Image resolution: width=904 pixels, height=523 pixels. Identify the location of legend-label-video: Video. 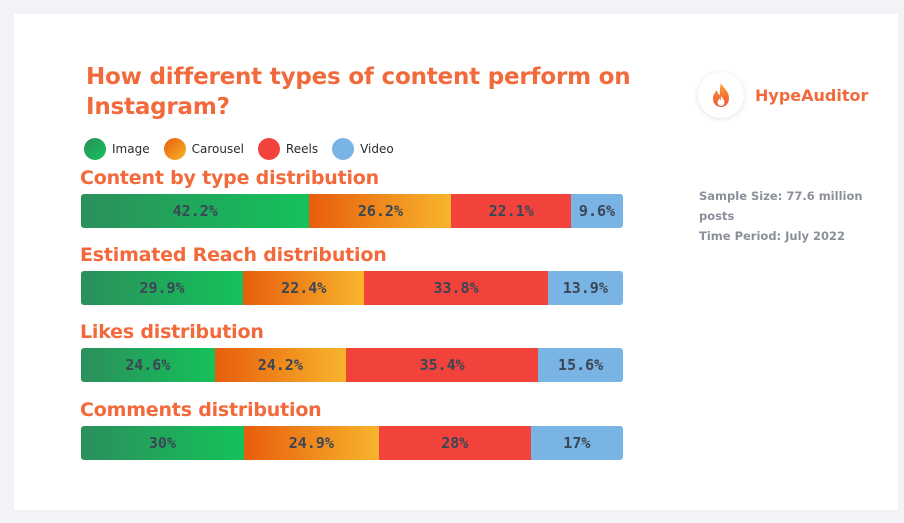
(377, 149).